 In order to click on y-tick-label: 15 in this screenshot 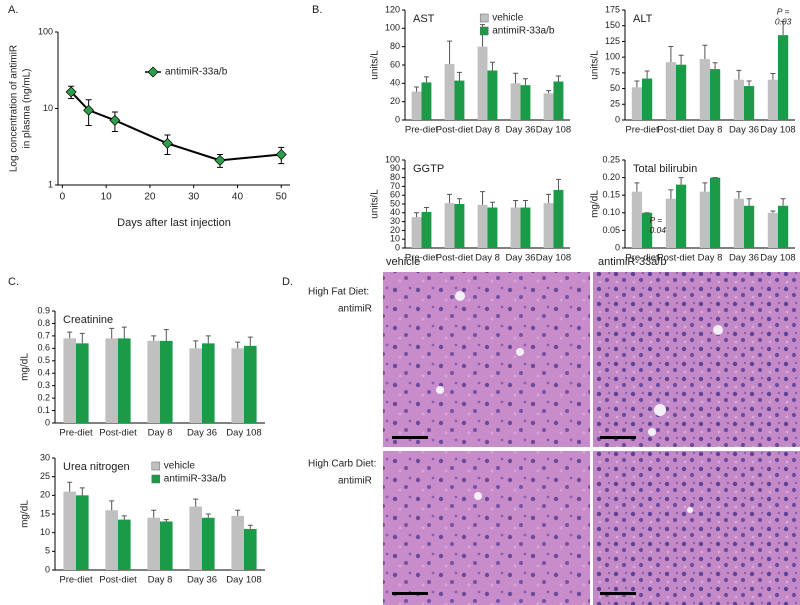, I will do `click(45, 513)`.